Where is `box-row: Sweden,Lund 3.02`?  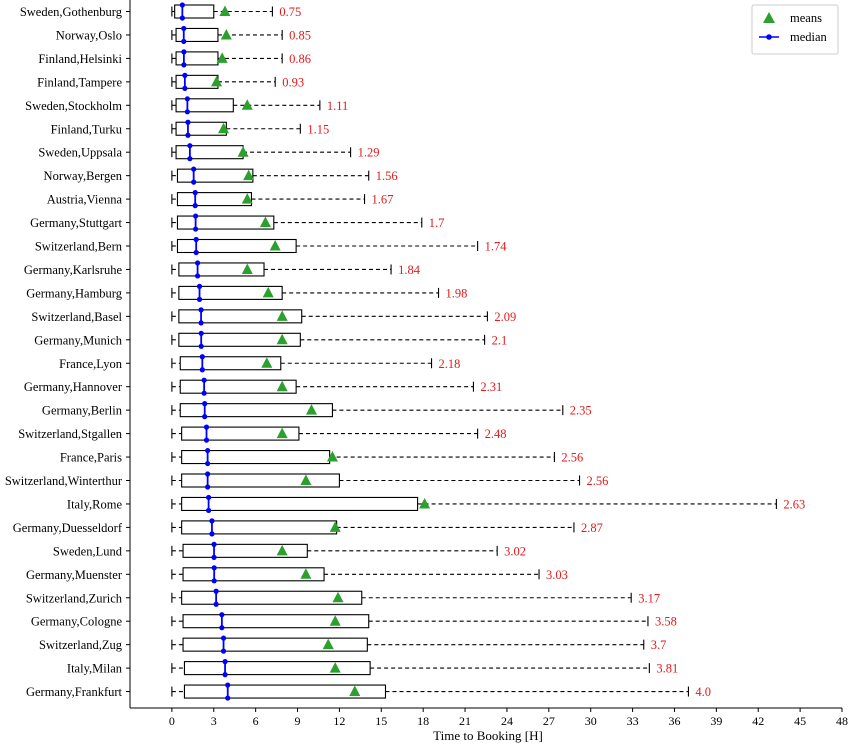 box-row: Sweden,Lund 3.02 is located at coordinates (289, 550).